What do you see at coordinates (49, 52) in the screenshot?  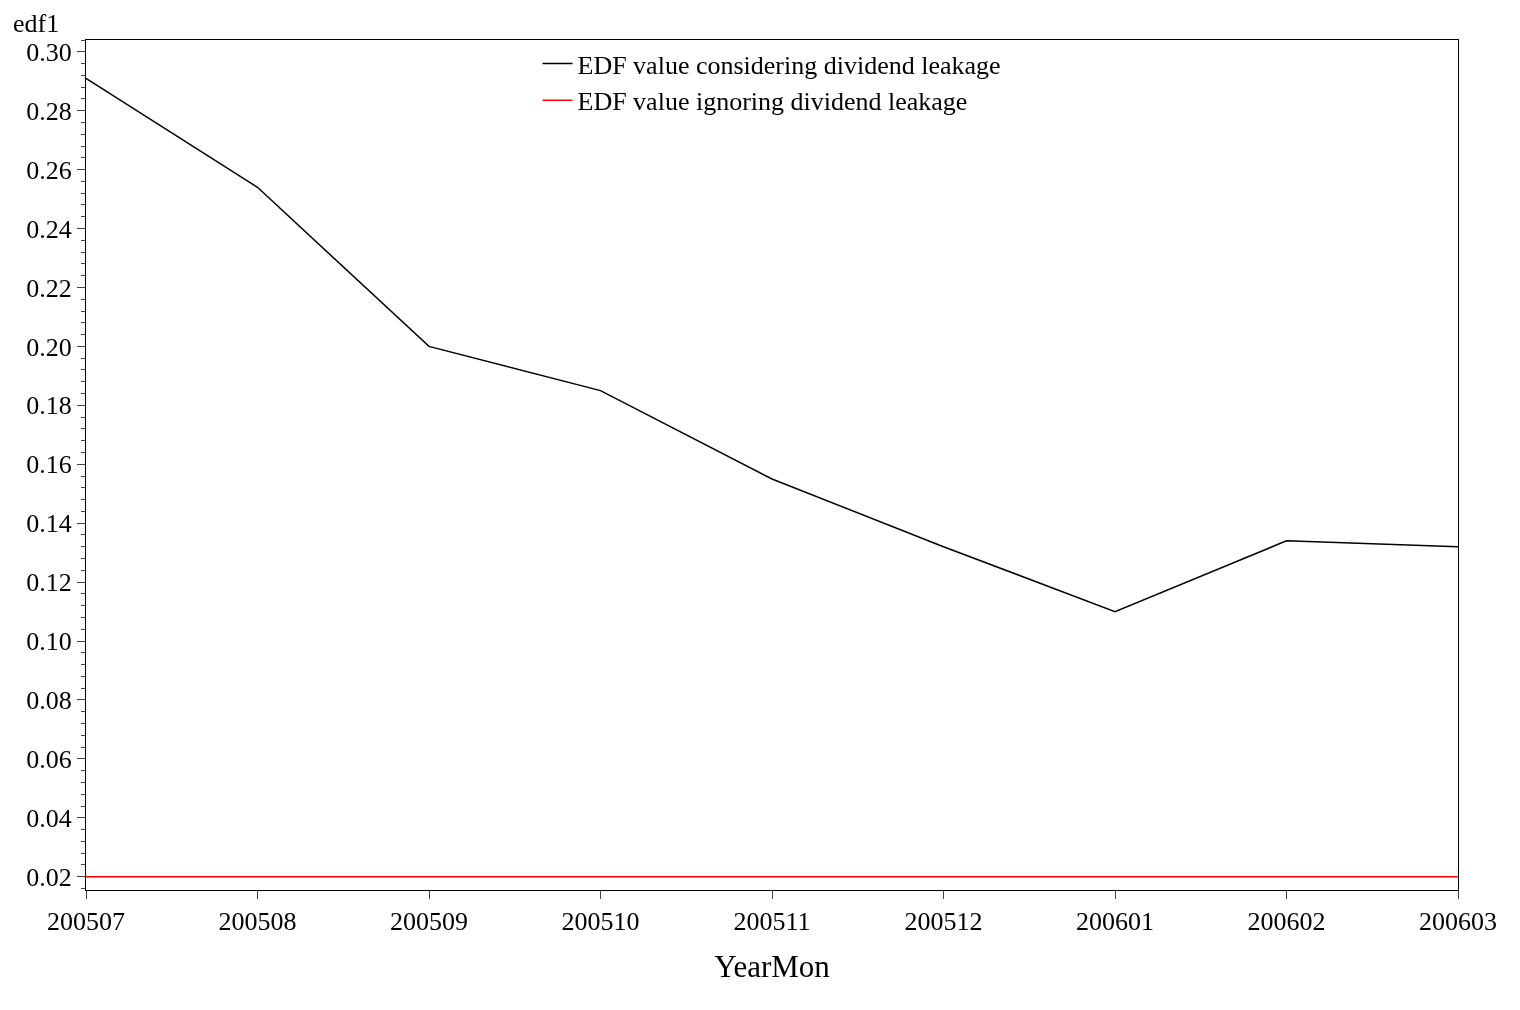 I see `y-tick-label: 0.30` at bounding box center [49, 52].